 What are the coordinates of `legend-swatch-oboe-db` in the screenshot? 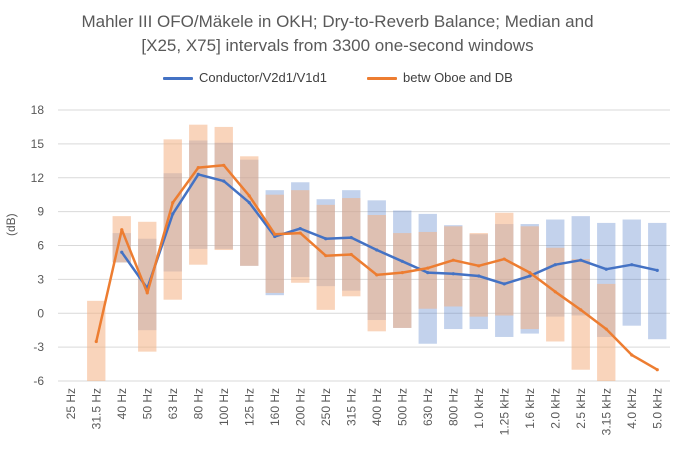 It's located at (382, 79).